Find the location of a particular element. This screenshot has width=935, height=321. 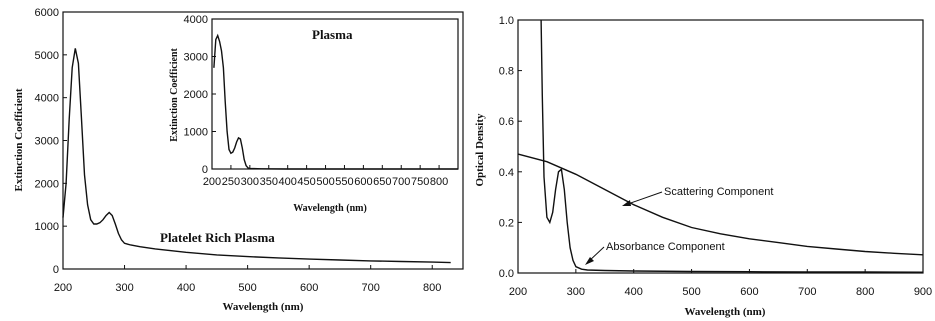

right-x-tick-label: 400 is located at coordinates (634, 292).